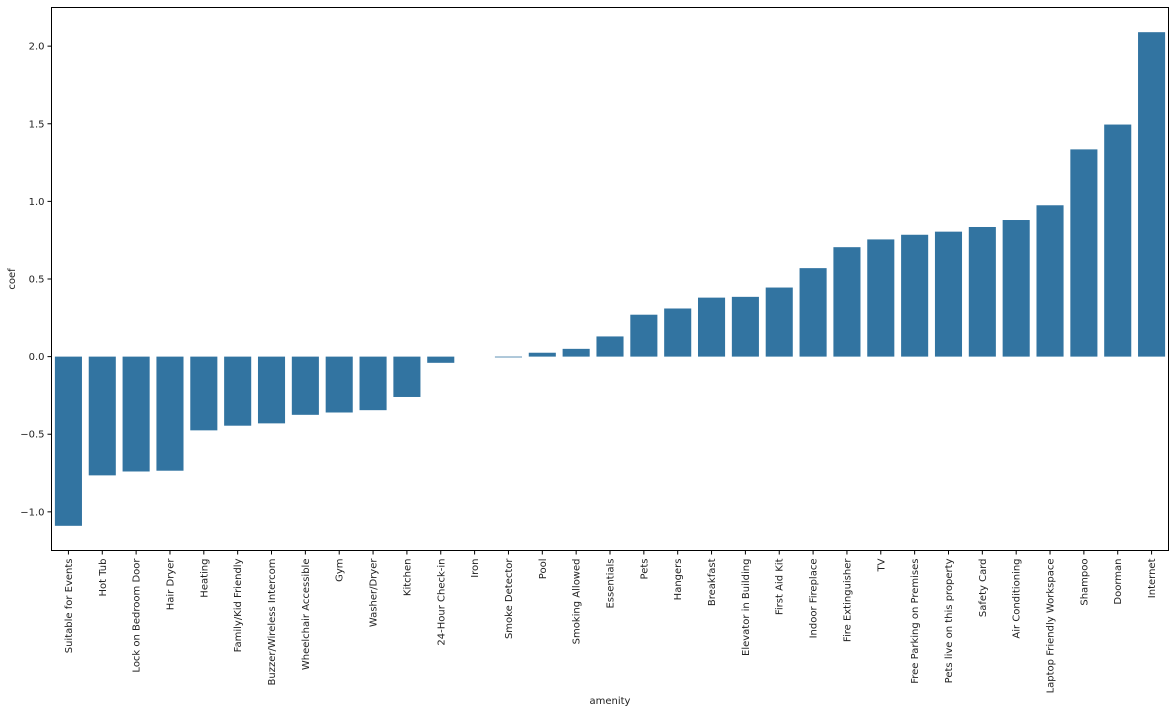 This screenshot has width=1175, height=713. Describe the element at coordinates (272, 622) in the screenshot. I see `x-tick-label: Buzzer/Wireless Intercom` at that location.